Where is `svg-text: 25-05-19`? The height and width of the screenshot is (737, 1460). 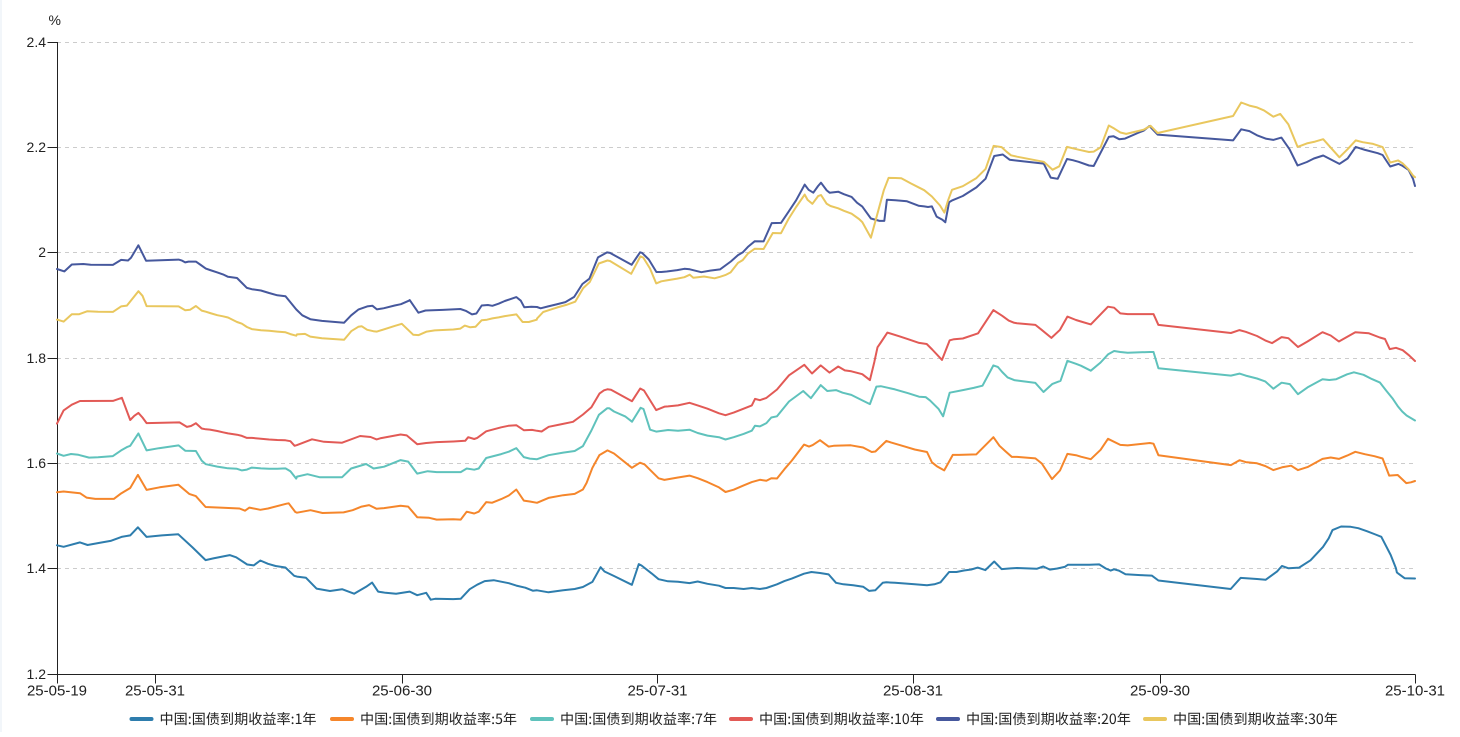 svg-text: 25-05-19 is located at coordinates (57, 691).